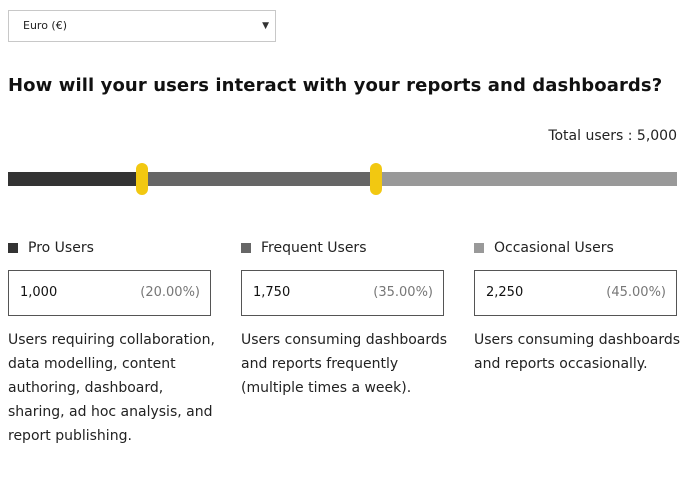 The height and width of the screenshot is (485, 689). Describe the element at coordinates (272, 292) in the screenshot. I see `frequent-users-count: 1,750` at that location.